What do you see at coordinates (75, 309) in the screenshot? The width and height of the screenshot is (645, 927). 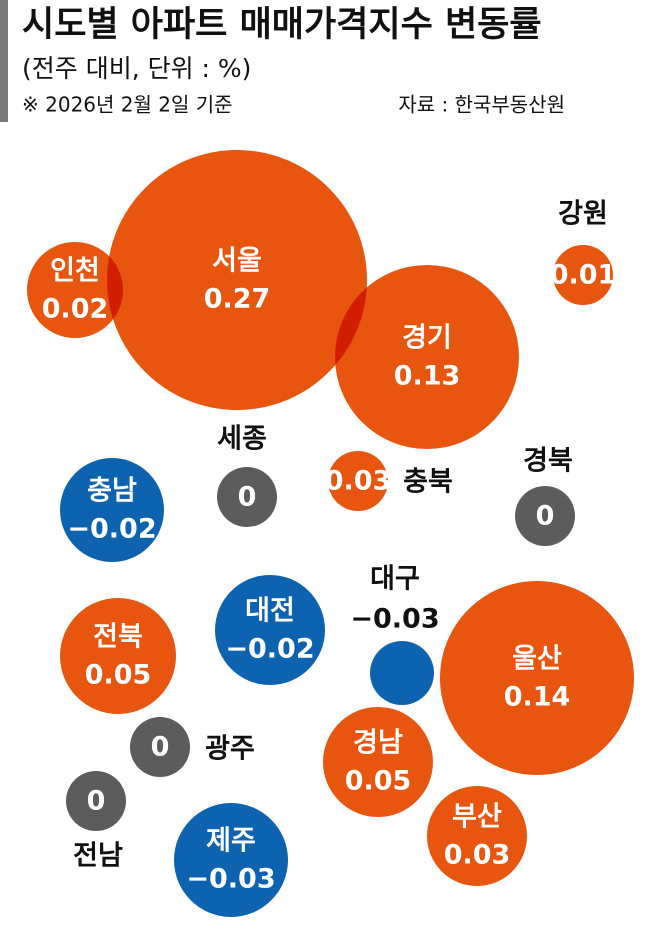 I see `value-label: 0.02` at bounding box center [75, 309].